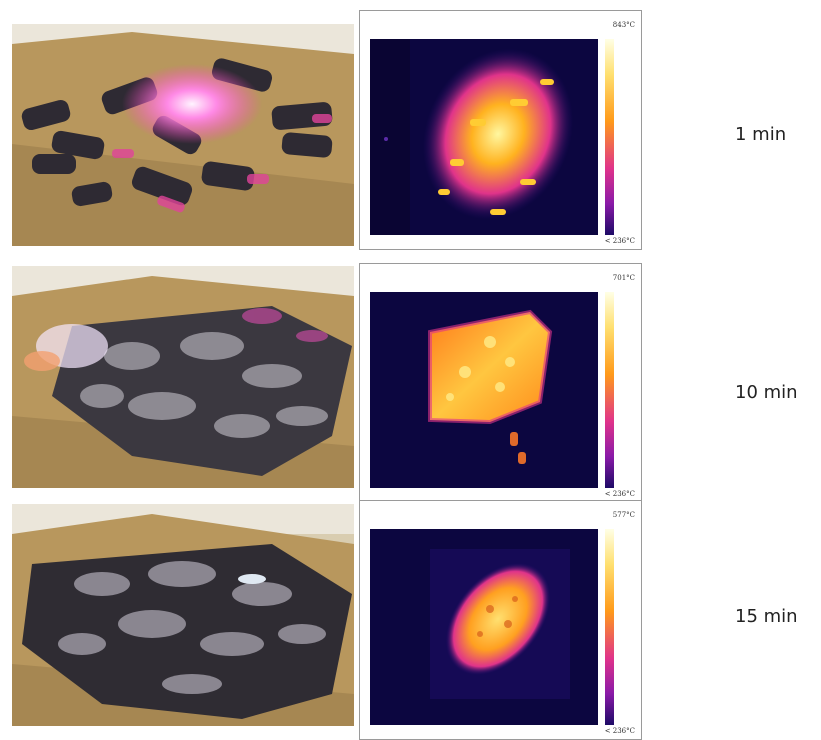  I want to click on photo-10min-svg, so click(183, 377).